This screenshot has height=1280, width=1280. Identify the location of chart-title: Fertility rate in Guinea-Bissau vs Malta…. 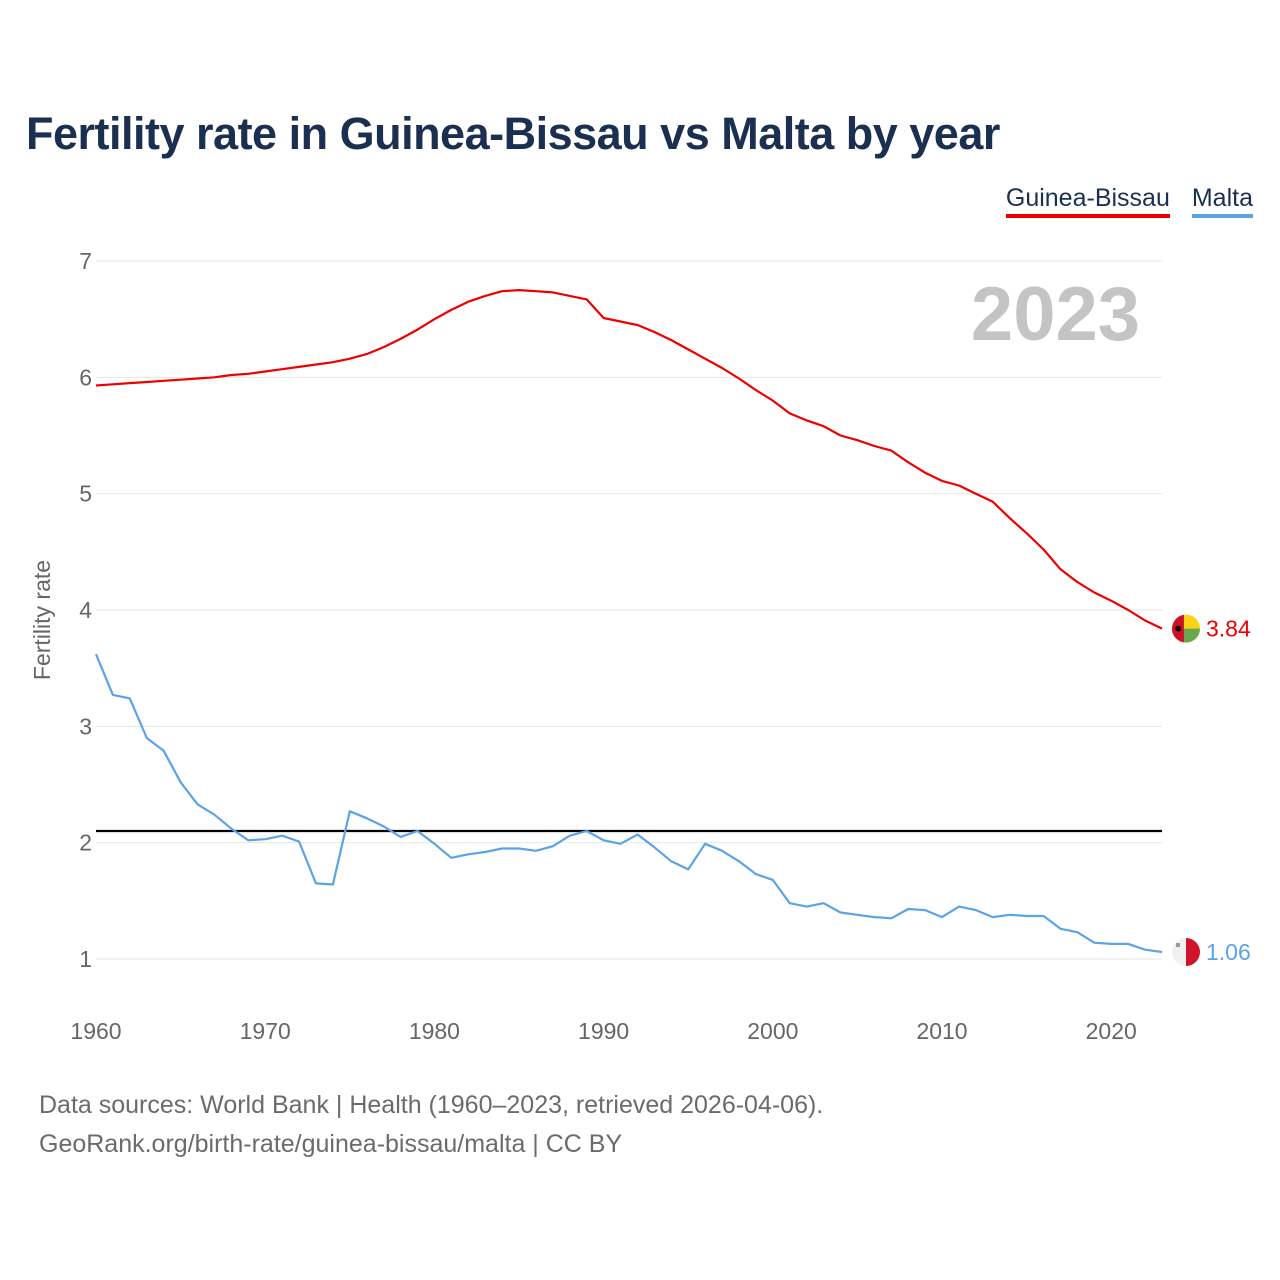
(513, 133).